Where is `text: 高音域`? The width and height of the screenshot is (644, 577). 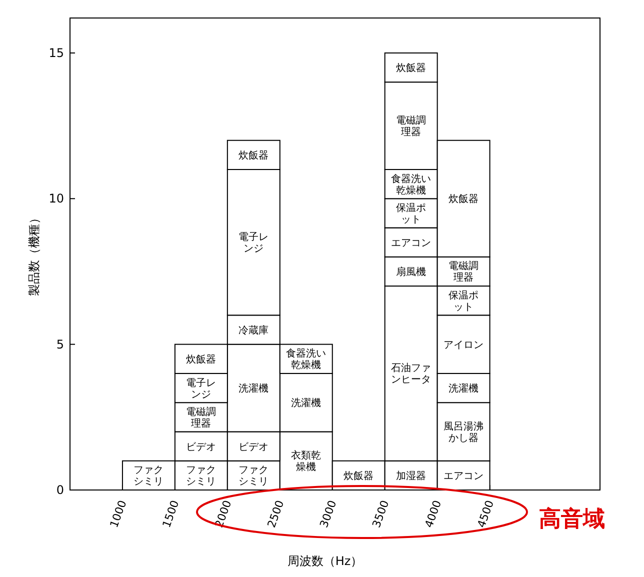
text: 高音域 is located at coordinates (572, 519).